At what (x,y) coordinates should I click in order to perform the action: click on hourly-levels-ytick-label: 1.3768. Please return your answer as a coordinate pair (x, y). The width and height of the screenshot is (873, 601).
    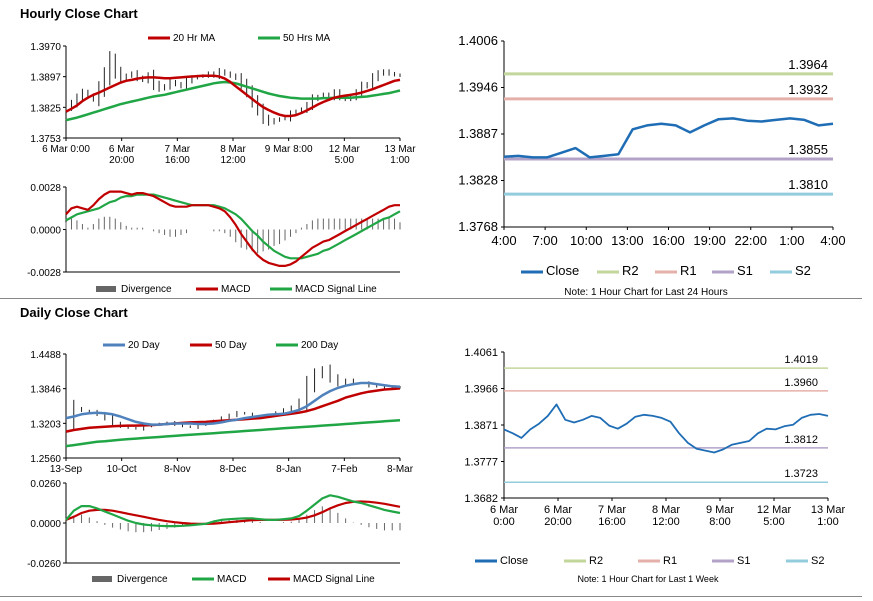
    Looking at the image, I should click on (478, 226).